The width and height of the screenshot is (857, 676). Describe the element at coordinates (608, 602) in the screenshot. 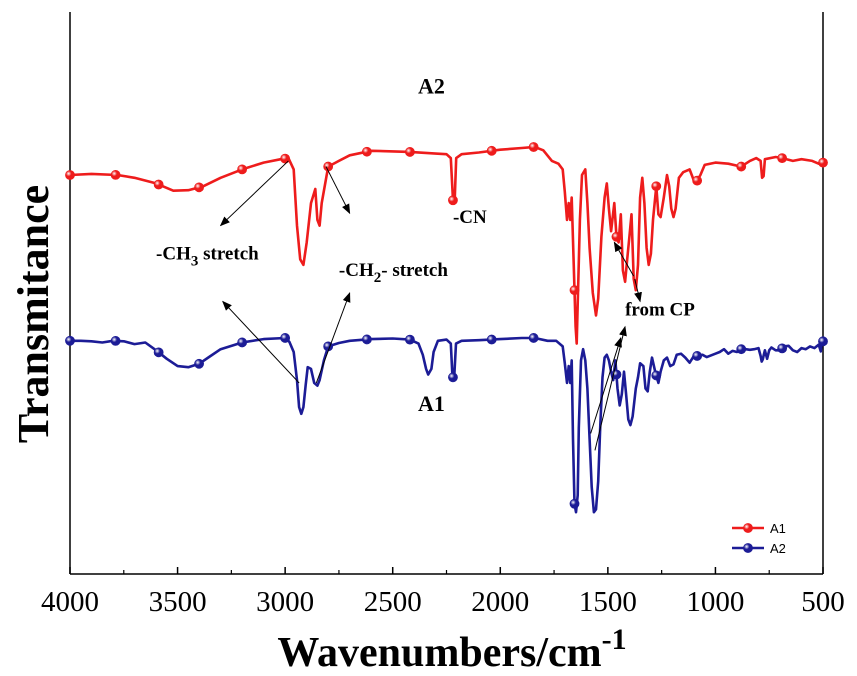

I see `x-tick-label: 1500` at that location.